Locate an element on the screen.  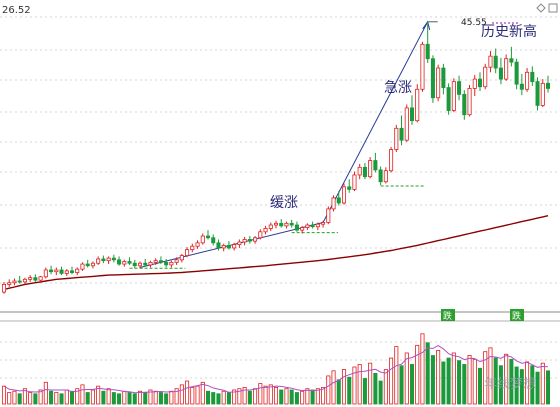
watermark: 年线梦想 is located at coordinates (510, 384).